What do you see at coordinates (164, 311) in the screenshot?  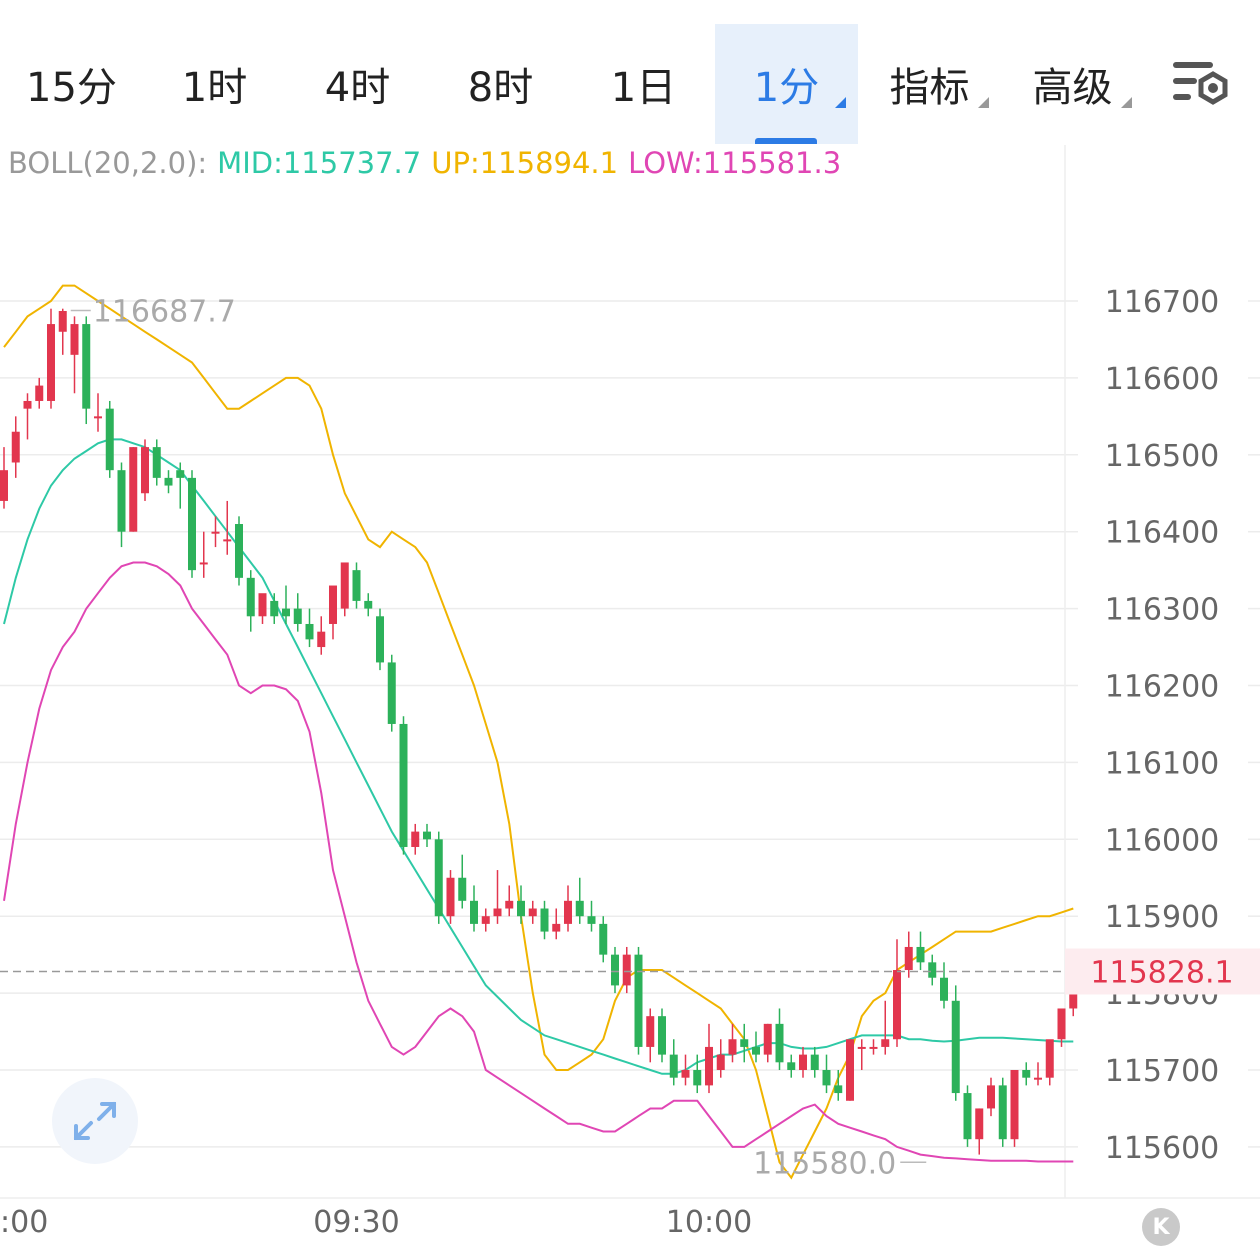 I see `max-price-label: 116687.7` at bounding box center [164, 311].